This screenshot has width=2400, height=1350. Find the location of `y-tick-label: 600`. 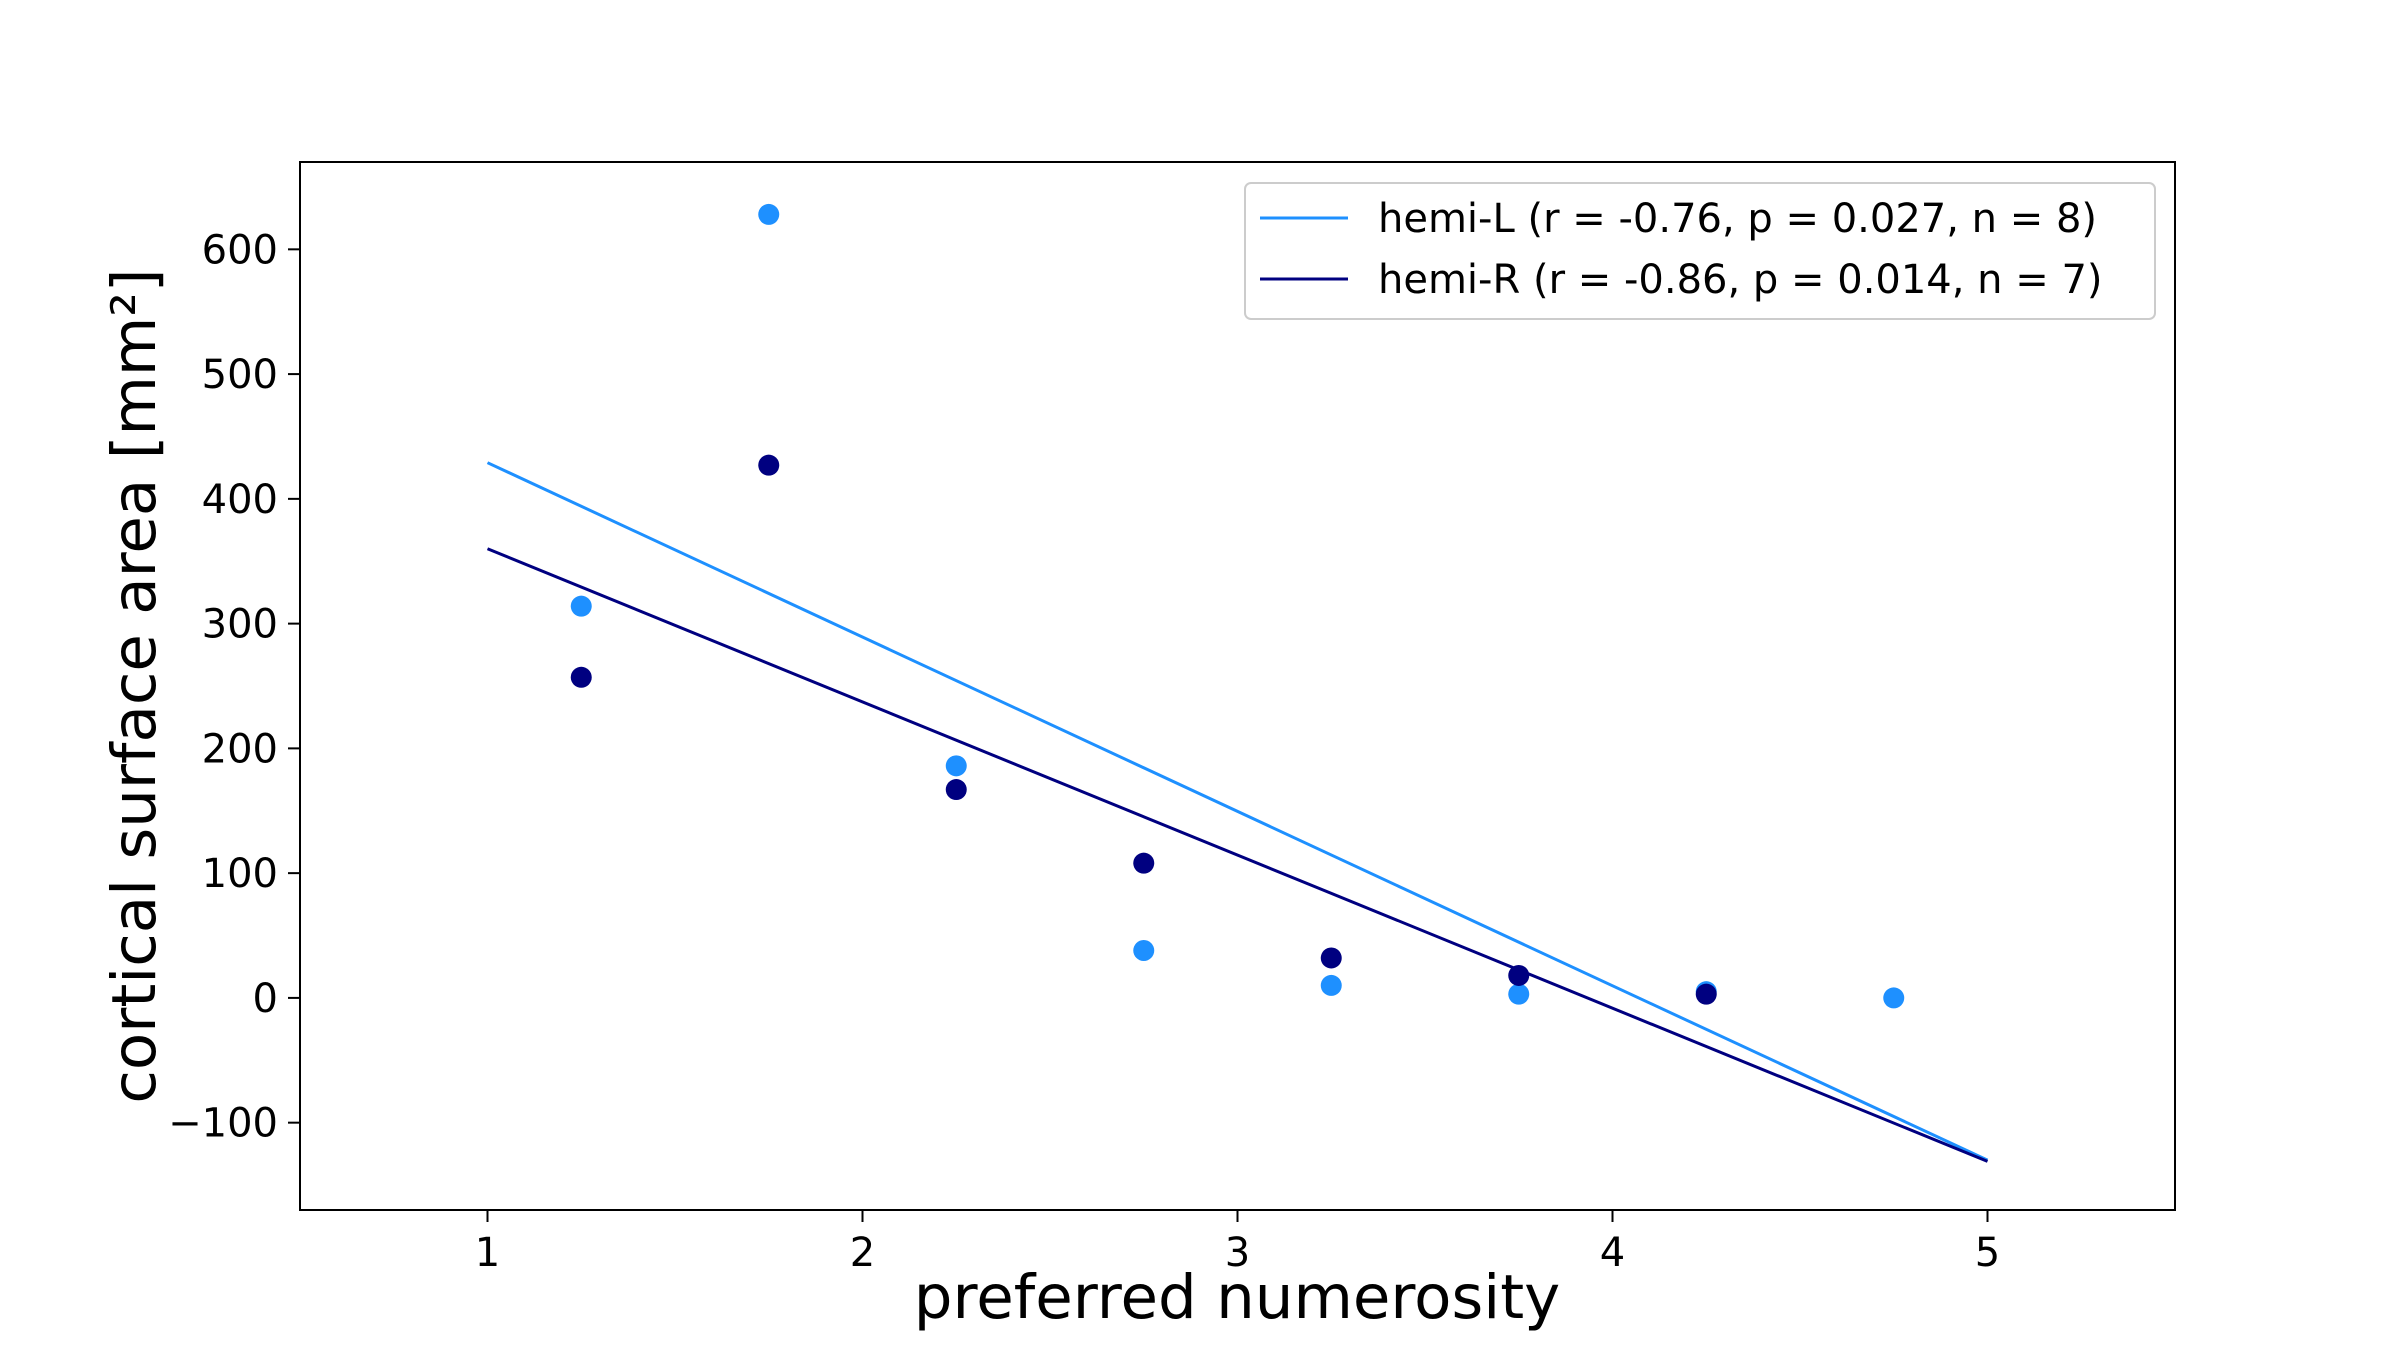

y-tick-label: 600 is located at coordinates (240, 250).